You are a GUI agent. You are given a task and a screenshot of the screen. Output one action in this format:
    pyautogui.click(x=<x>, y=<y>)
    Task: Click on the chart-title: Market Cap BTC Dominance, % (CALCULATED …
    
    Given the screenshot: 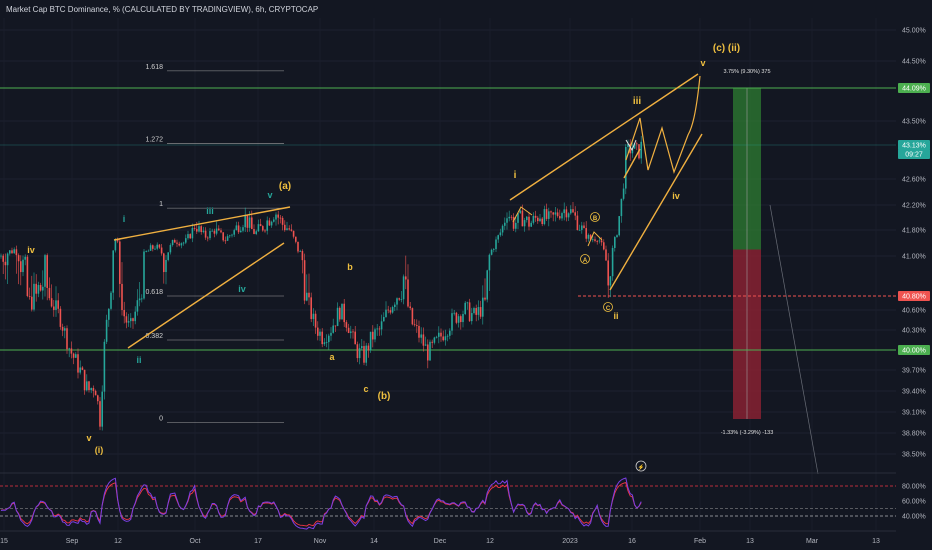 What is the action you would take?
    pyautogui.click(x=162, y=9)
    